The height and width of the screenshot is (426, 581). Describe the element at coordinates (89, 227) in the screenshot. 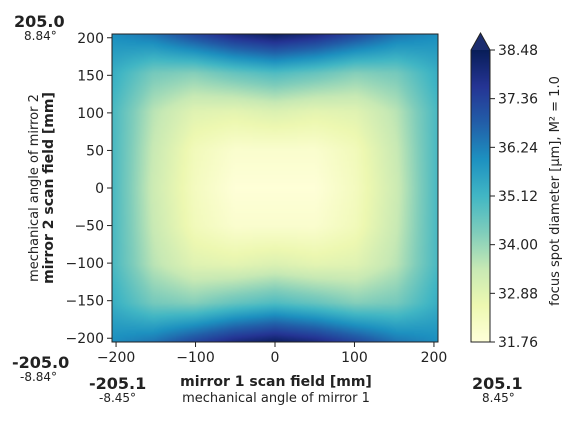

I see `y-tick-label: −50` at that location.